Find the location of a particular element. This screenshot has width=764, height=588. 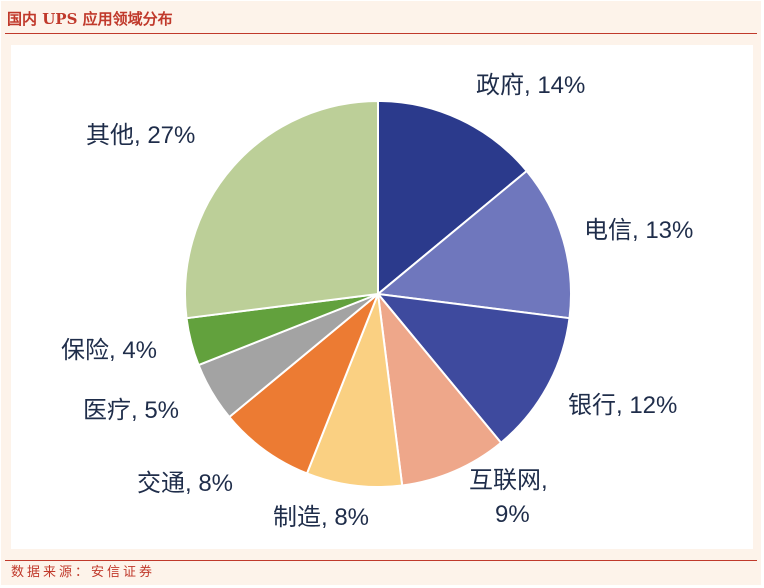

slice-label-9: 其他, 27% is located at coordinates (140, 135).